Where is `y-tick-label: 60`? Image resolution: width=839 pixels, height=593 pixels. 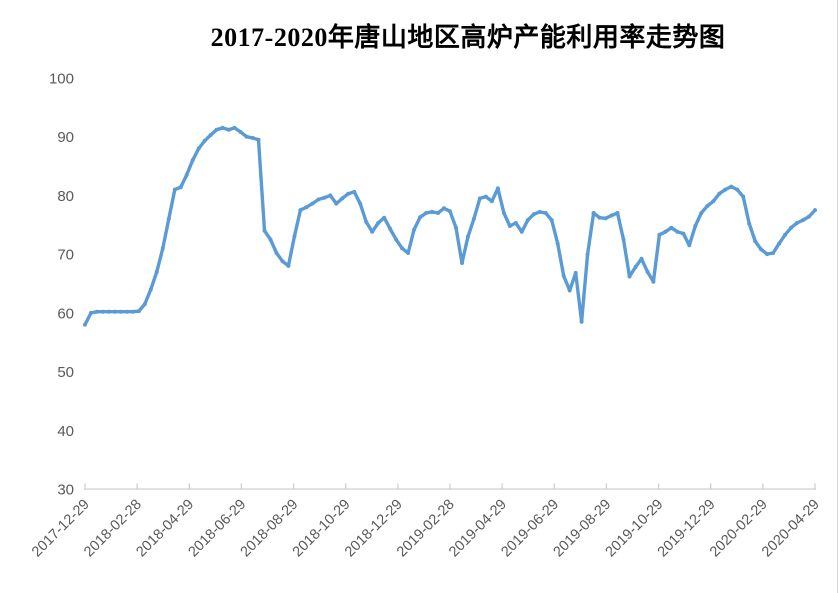
y-tick-label: 60 is located at coordinates (65, 313).